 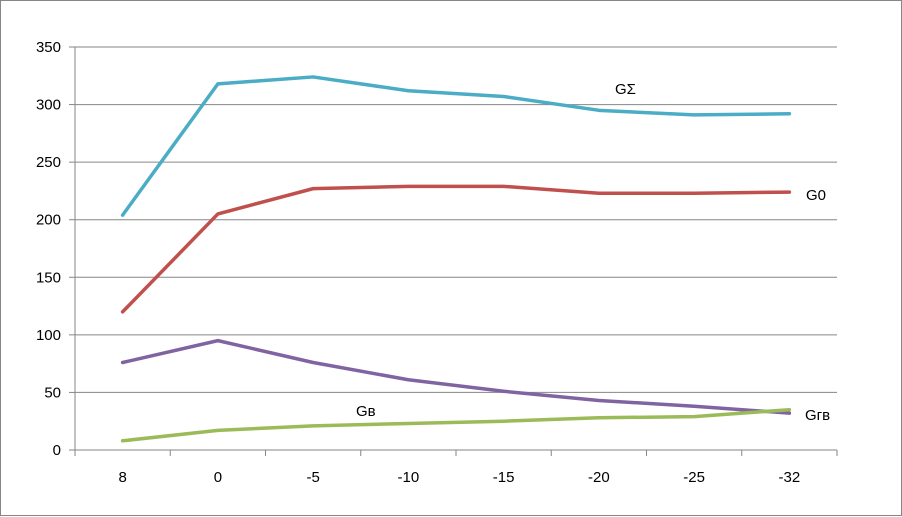 I want to click on y-tick-label: 250, so click(x=48, y=162).